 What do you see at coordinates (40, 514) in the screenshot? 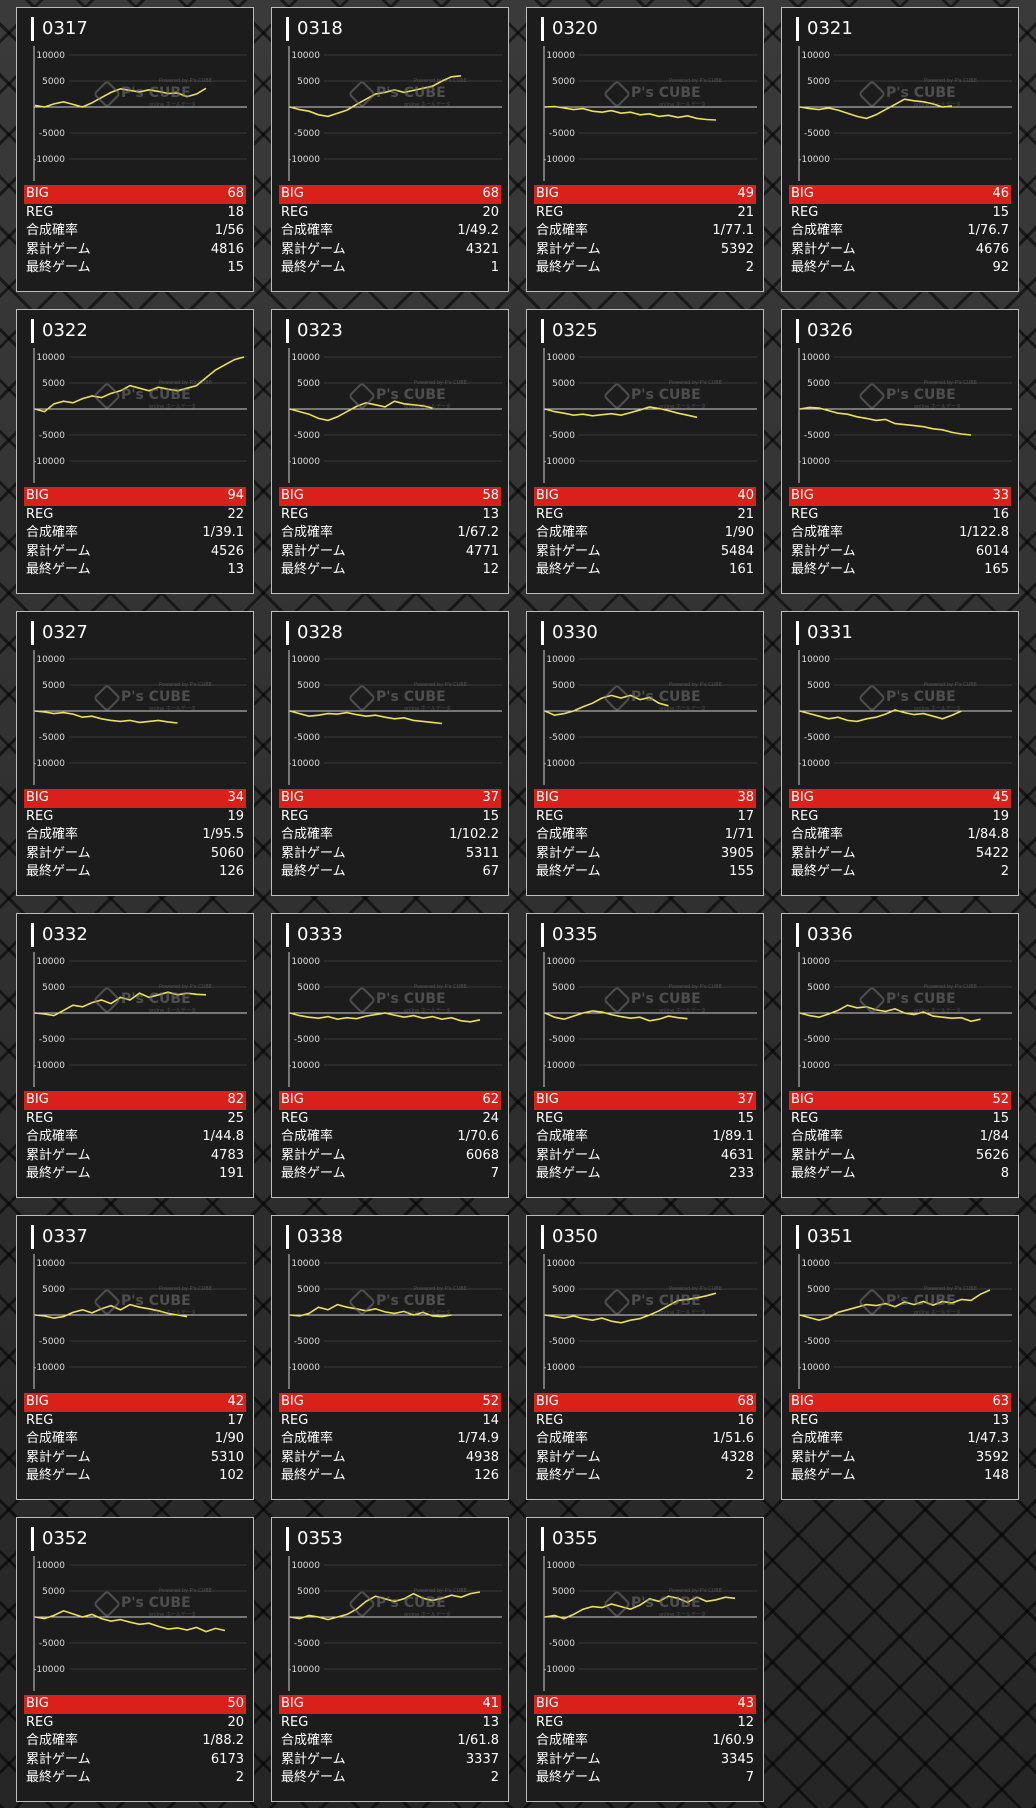
I see `reg-row-label: REG` at bounding box center [40, 514].